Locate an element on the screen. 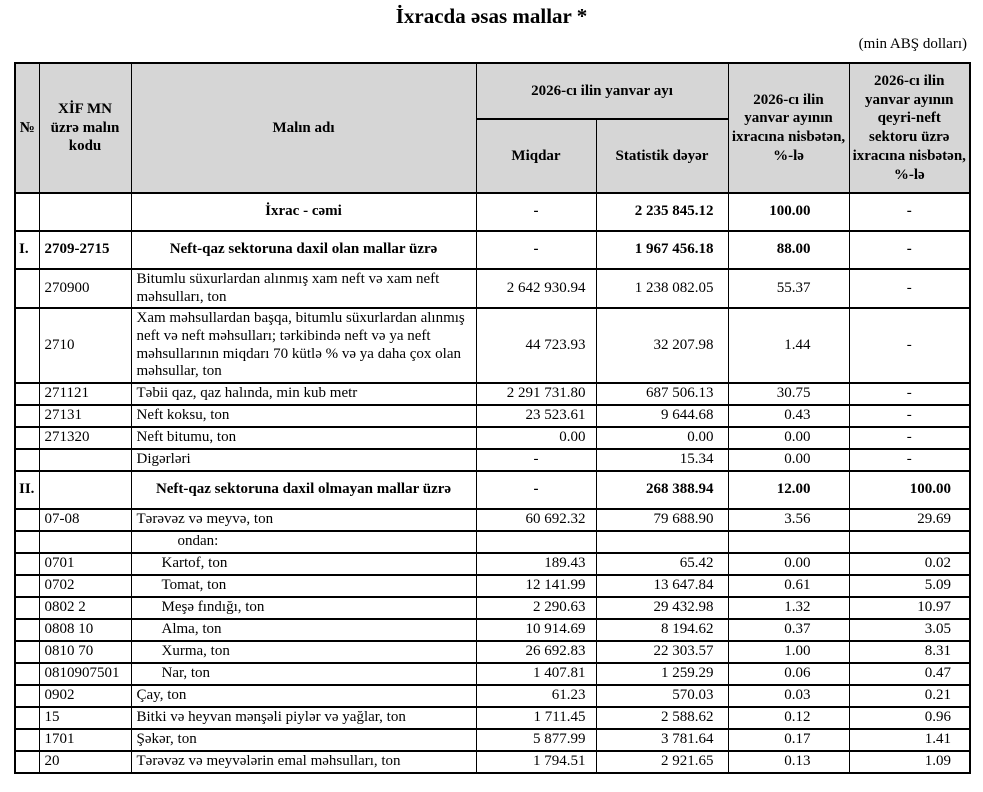 The height and width of the screenshot is (792, 983). cell-pct-total: 0.13 is located at coordinates (788, 762).